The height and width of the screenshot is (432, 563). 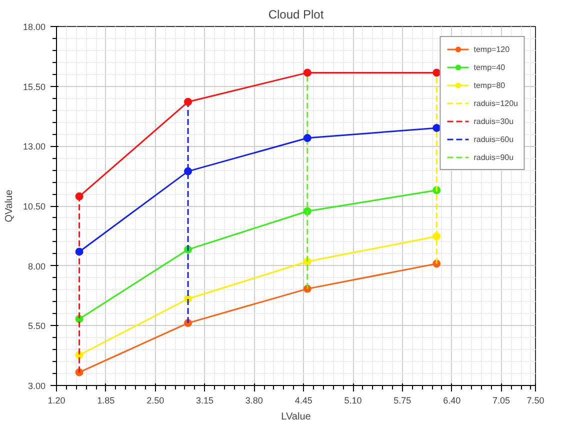 What do you see at coordinates (9, 205) in the screenshot?
I see `y-axis-title: QValue` at bounding box center [9, 205].